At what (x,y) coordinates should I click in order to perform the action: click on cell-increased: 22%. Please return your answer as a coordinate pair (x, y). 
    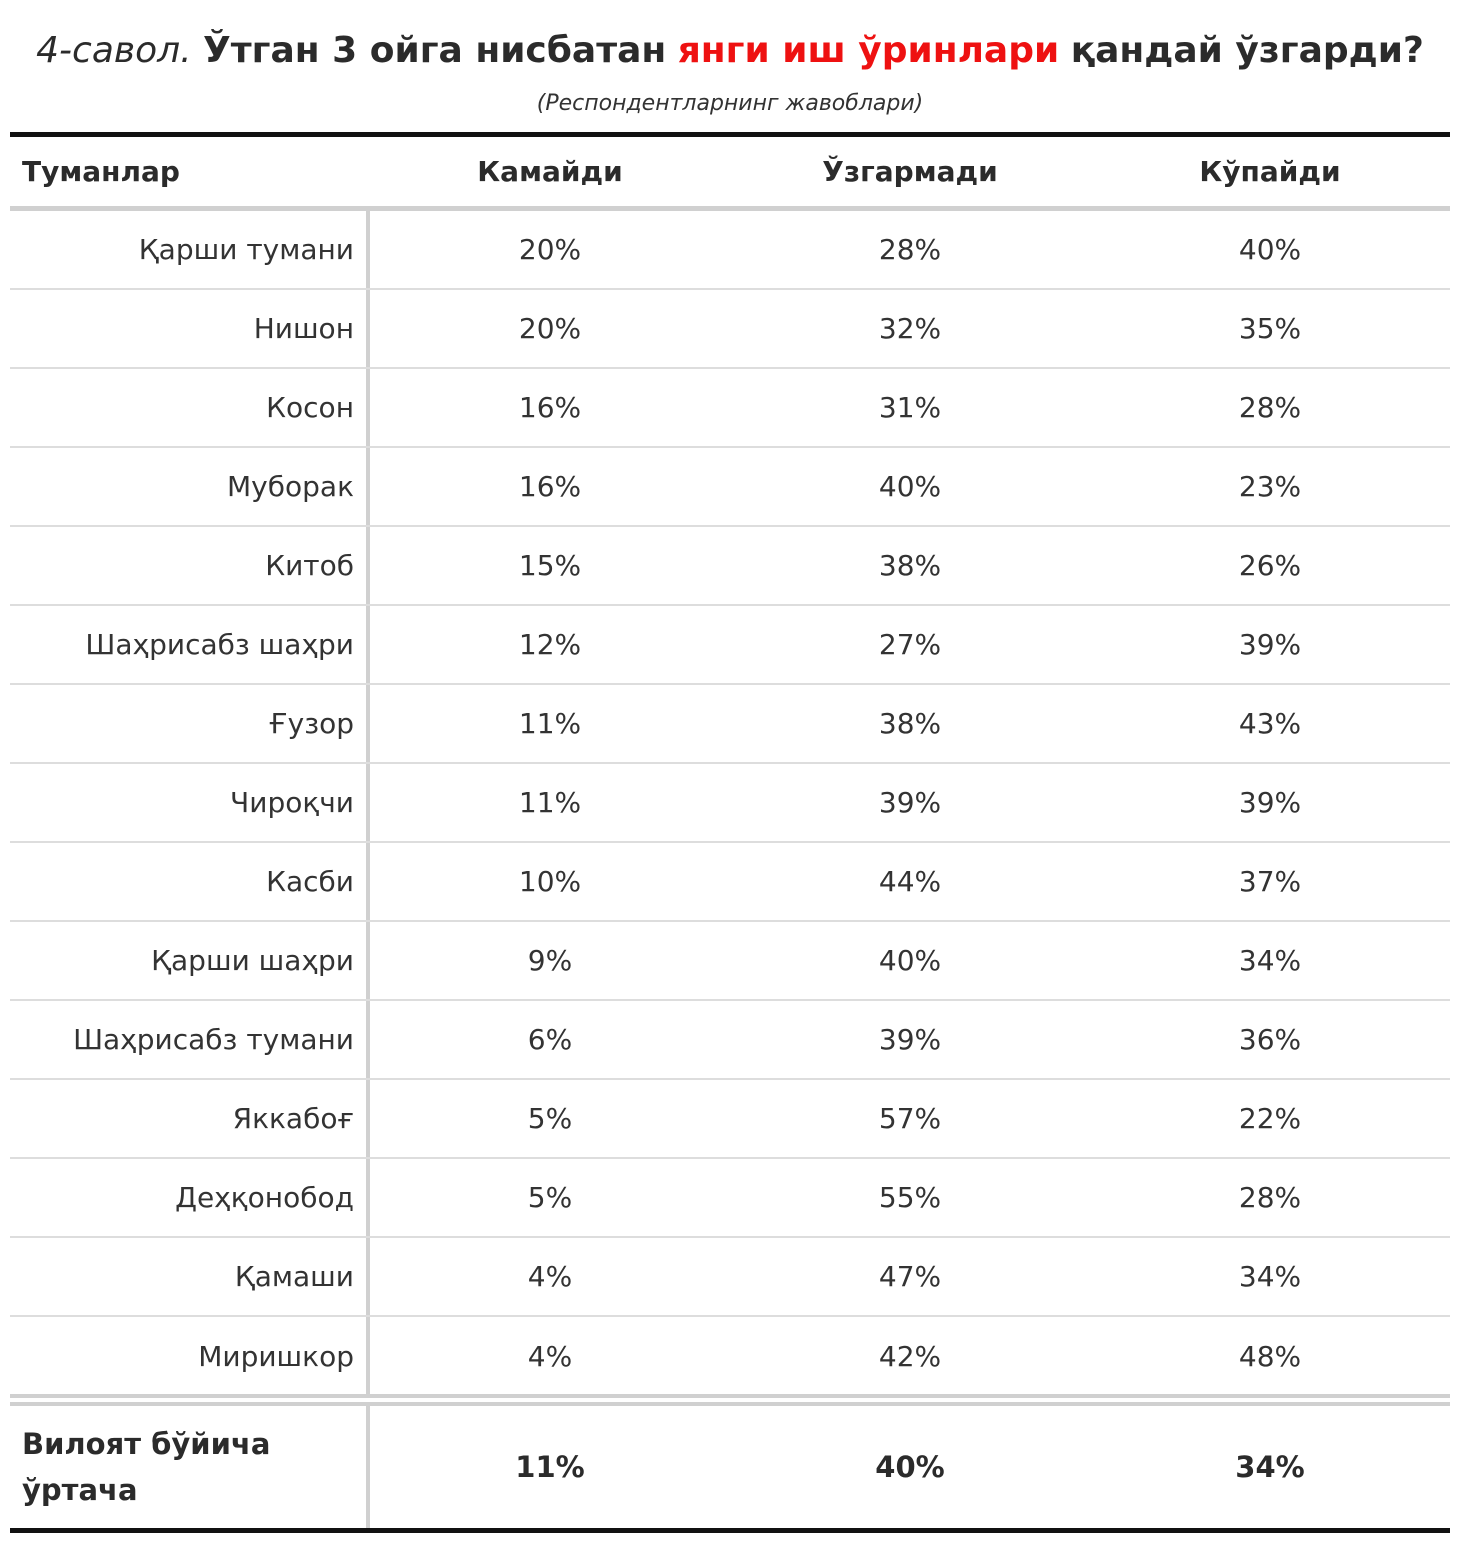
    Looking at the image, I should click on (1270, 1118).